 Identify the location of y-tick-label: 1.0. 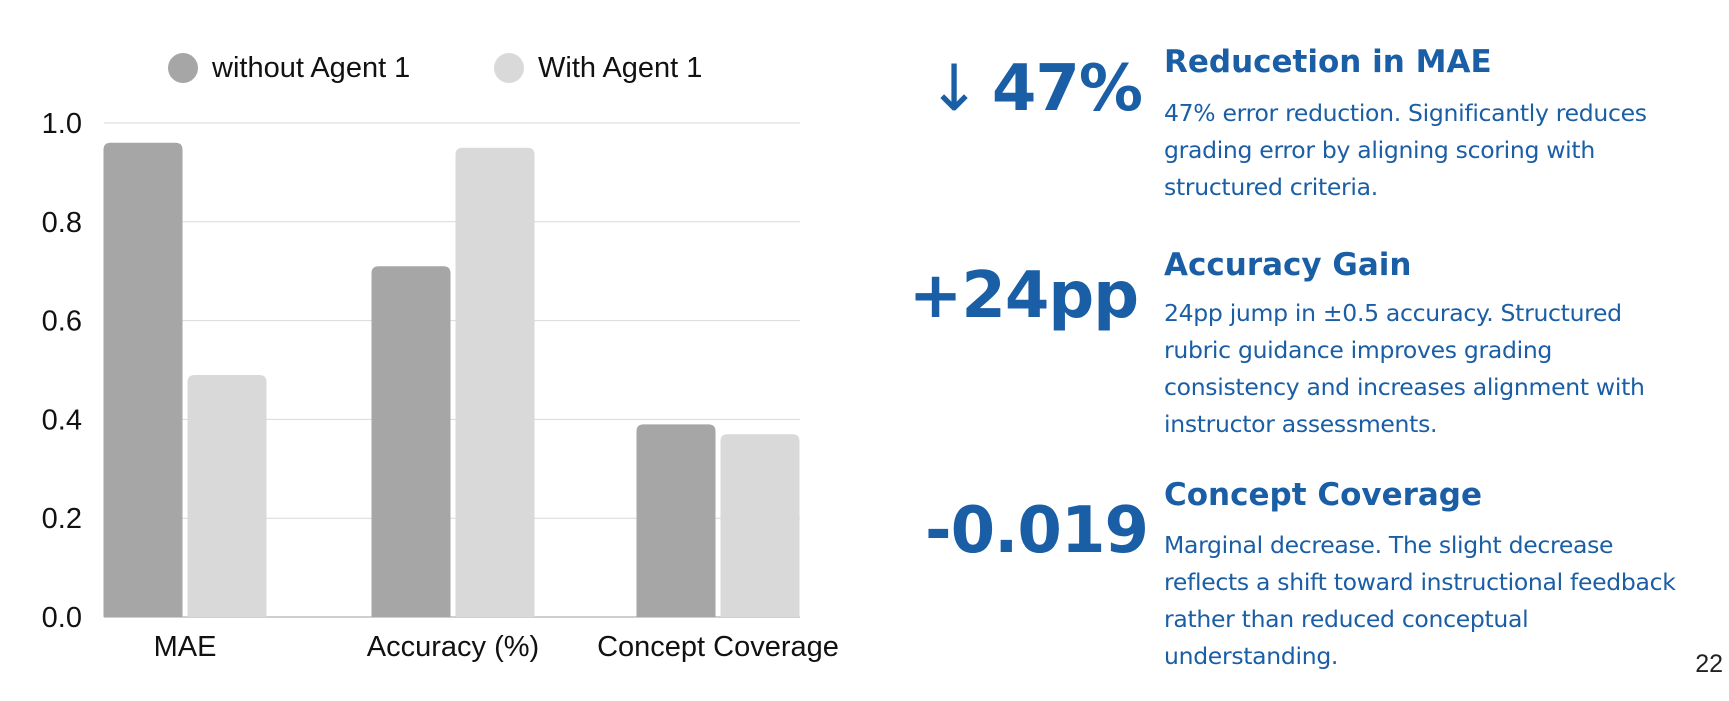
(62, 124).